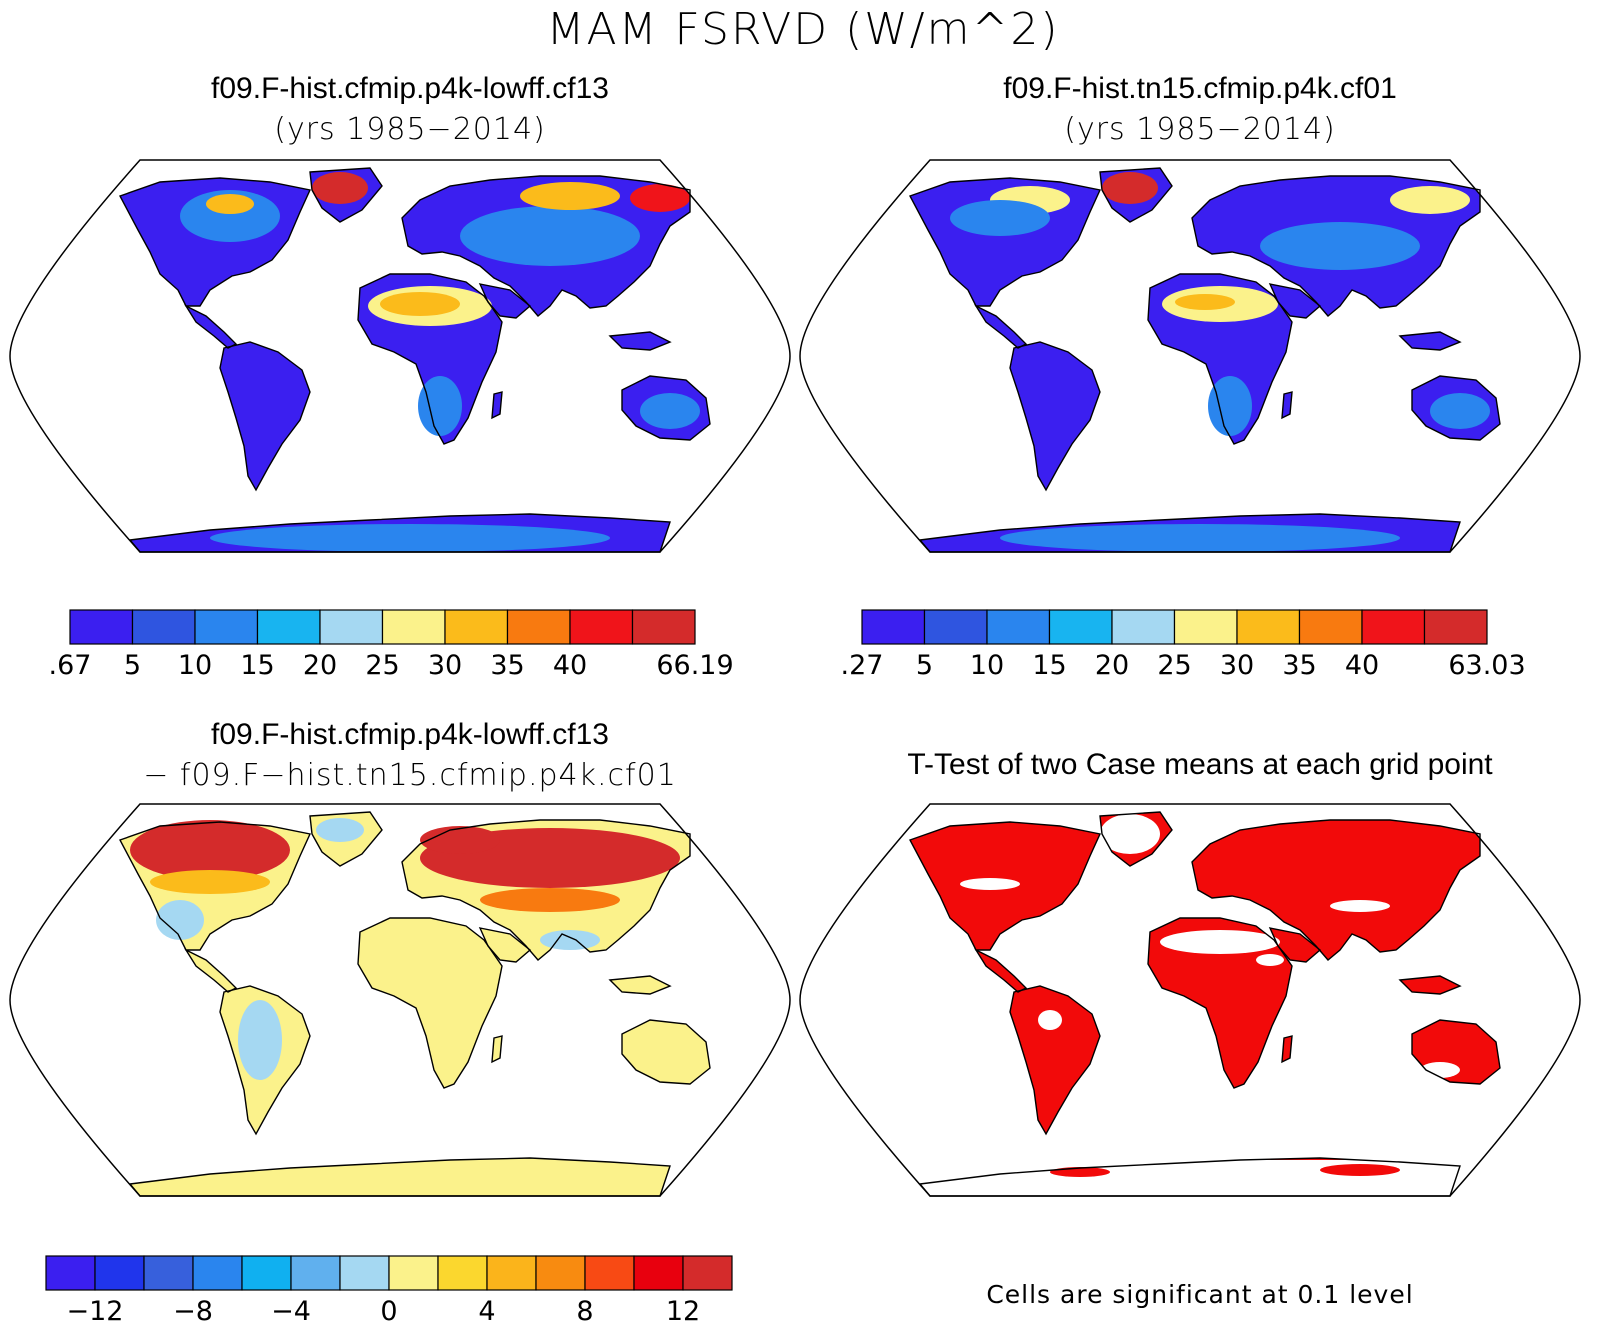 Image resolution: width=1606 pixels, height=1327 pixels. I want to click on colorbar-tick-label: −4, so click(291, 1311).